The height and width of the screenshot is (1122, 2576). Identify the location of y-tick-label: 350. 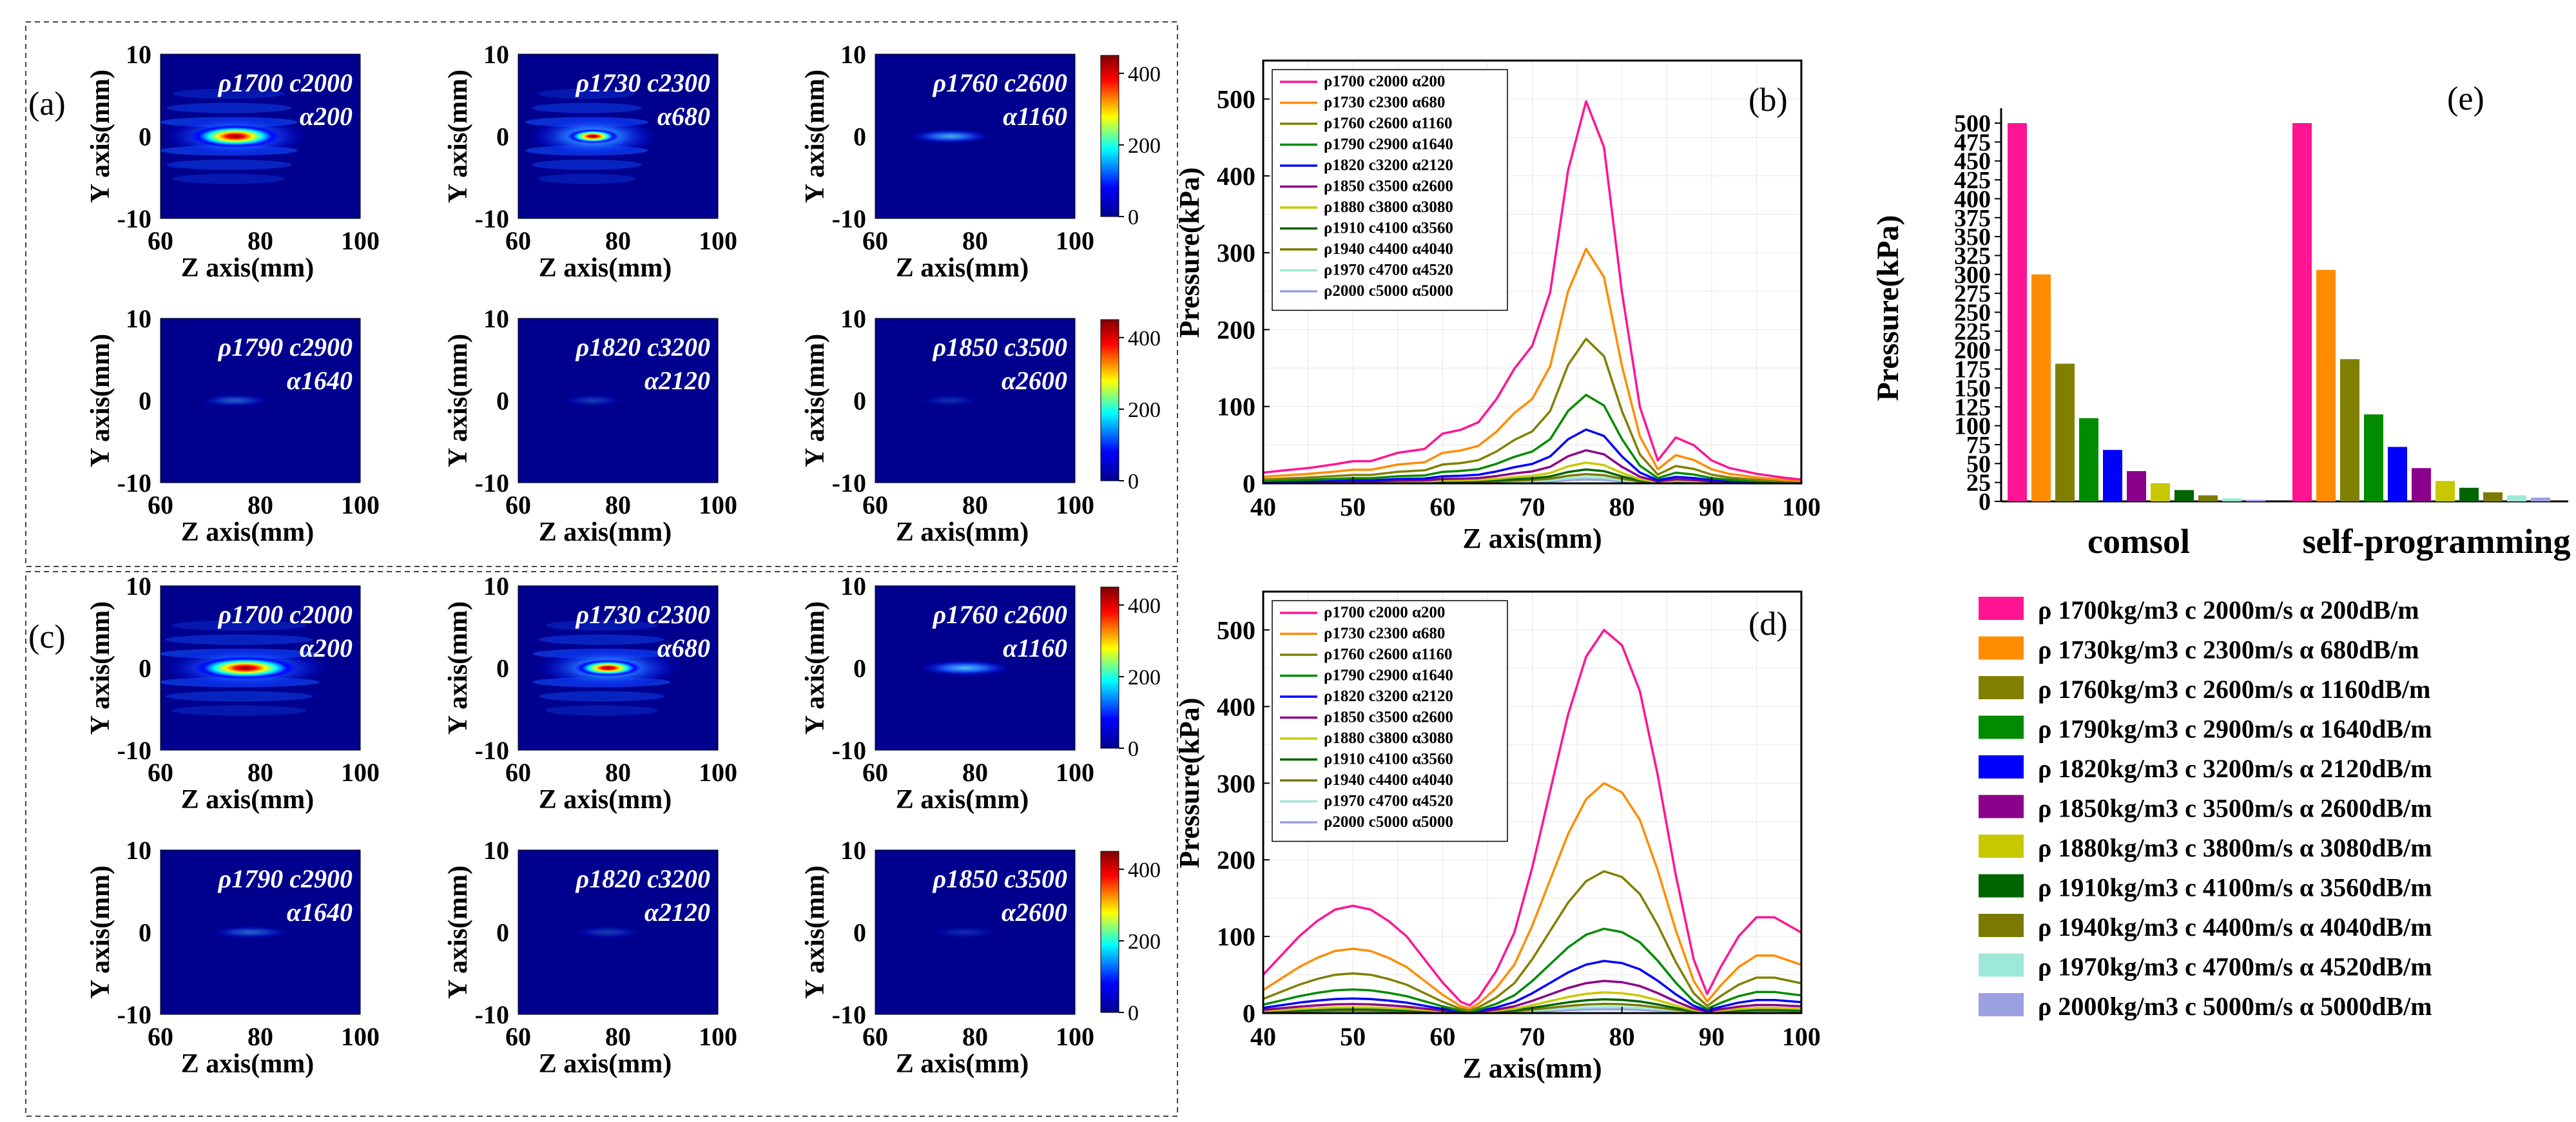
(1972, 237).